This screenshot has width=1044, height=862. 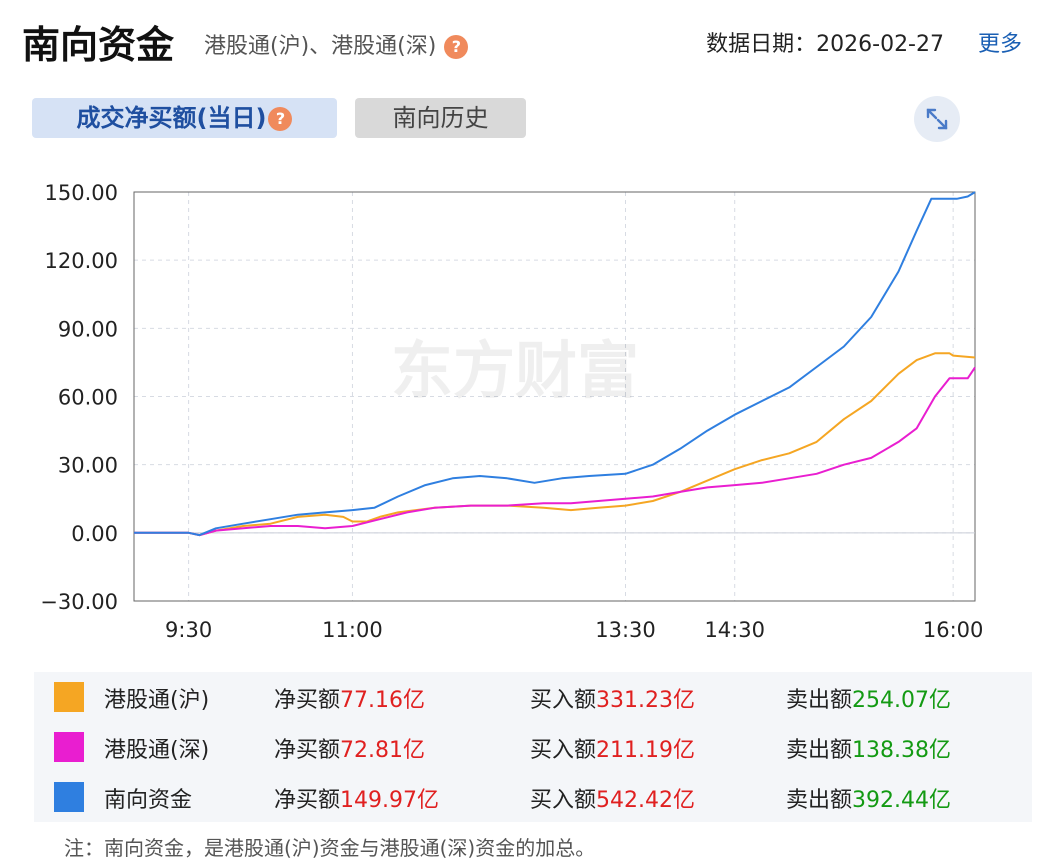 I want to click on legend-name: 港股通(沪), so click(x=157, y=700).